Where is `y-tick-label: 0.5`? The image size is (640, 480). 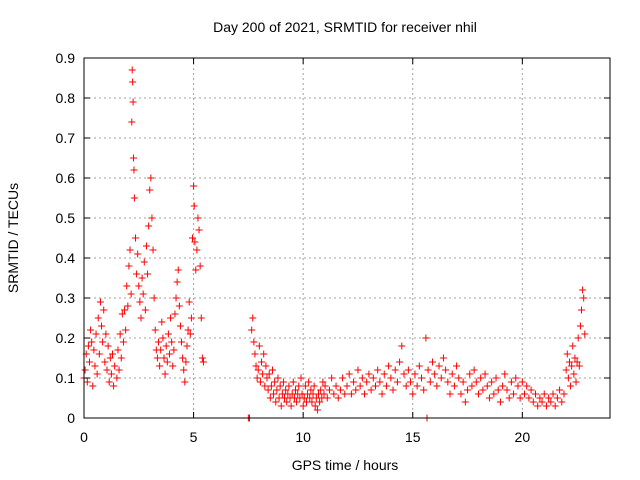
y-tick-label: 0.5 is located at coordinates (66, 218).